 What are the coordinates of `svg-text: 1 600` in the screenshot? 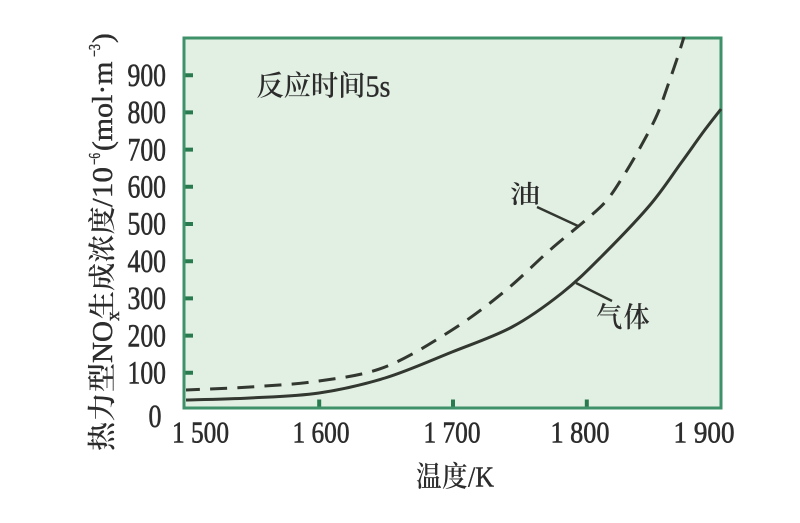 It's located at (321, 433).